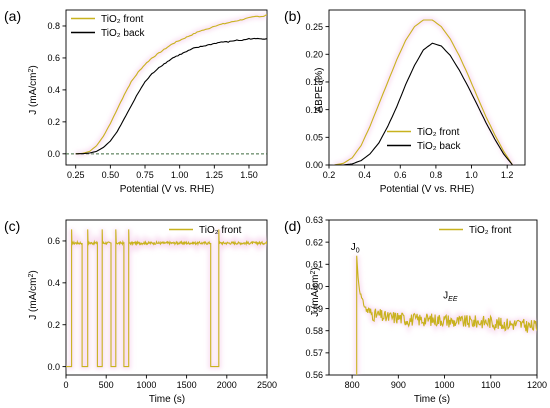  Describe the element at coordinates (438, 132) in the screenshot. I see `legend-label-b: TiO₂ front` at that location.